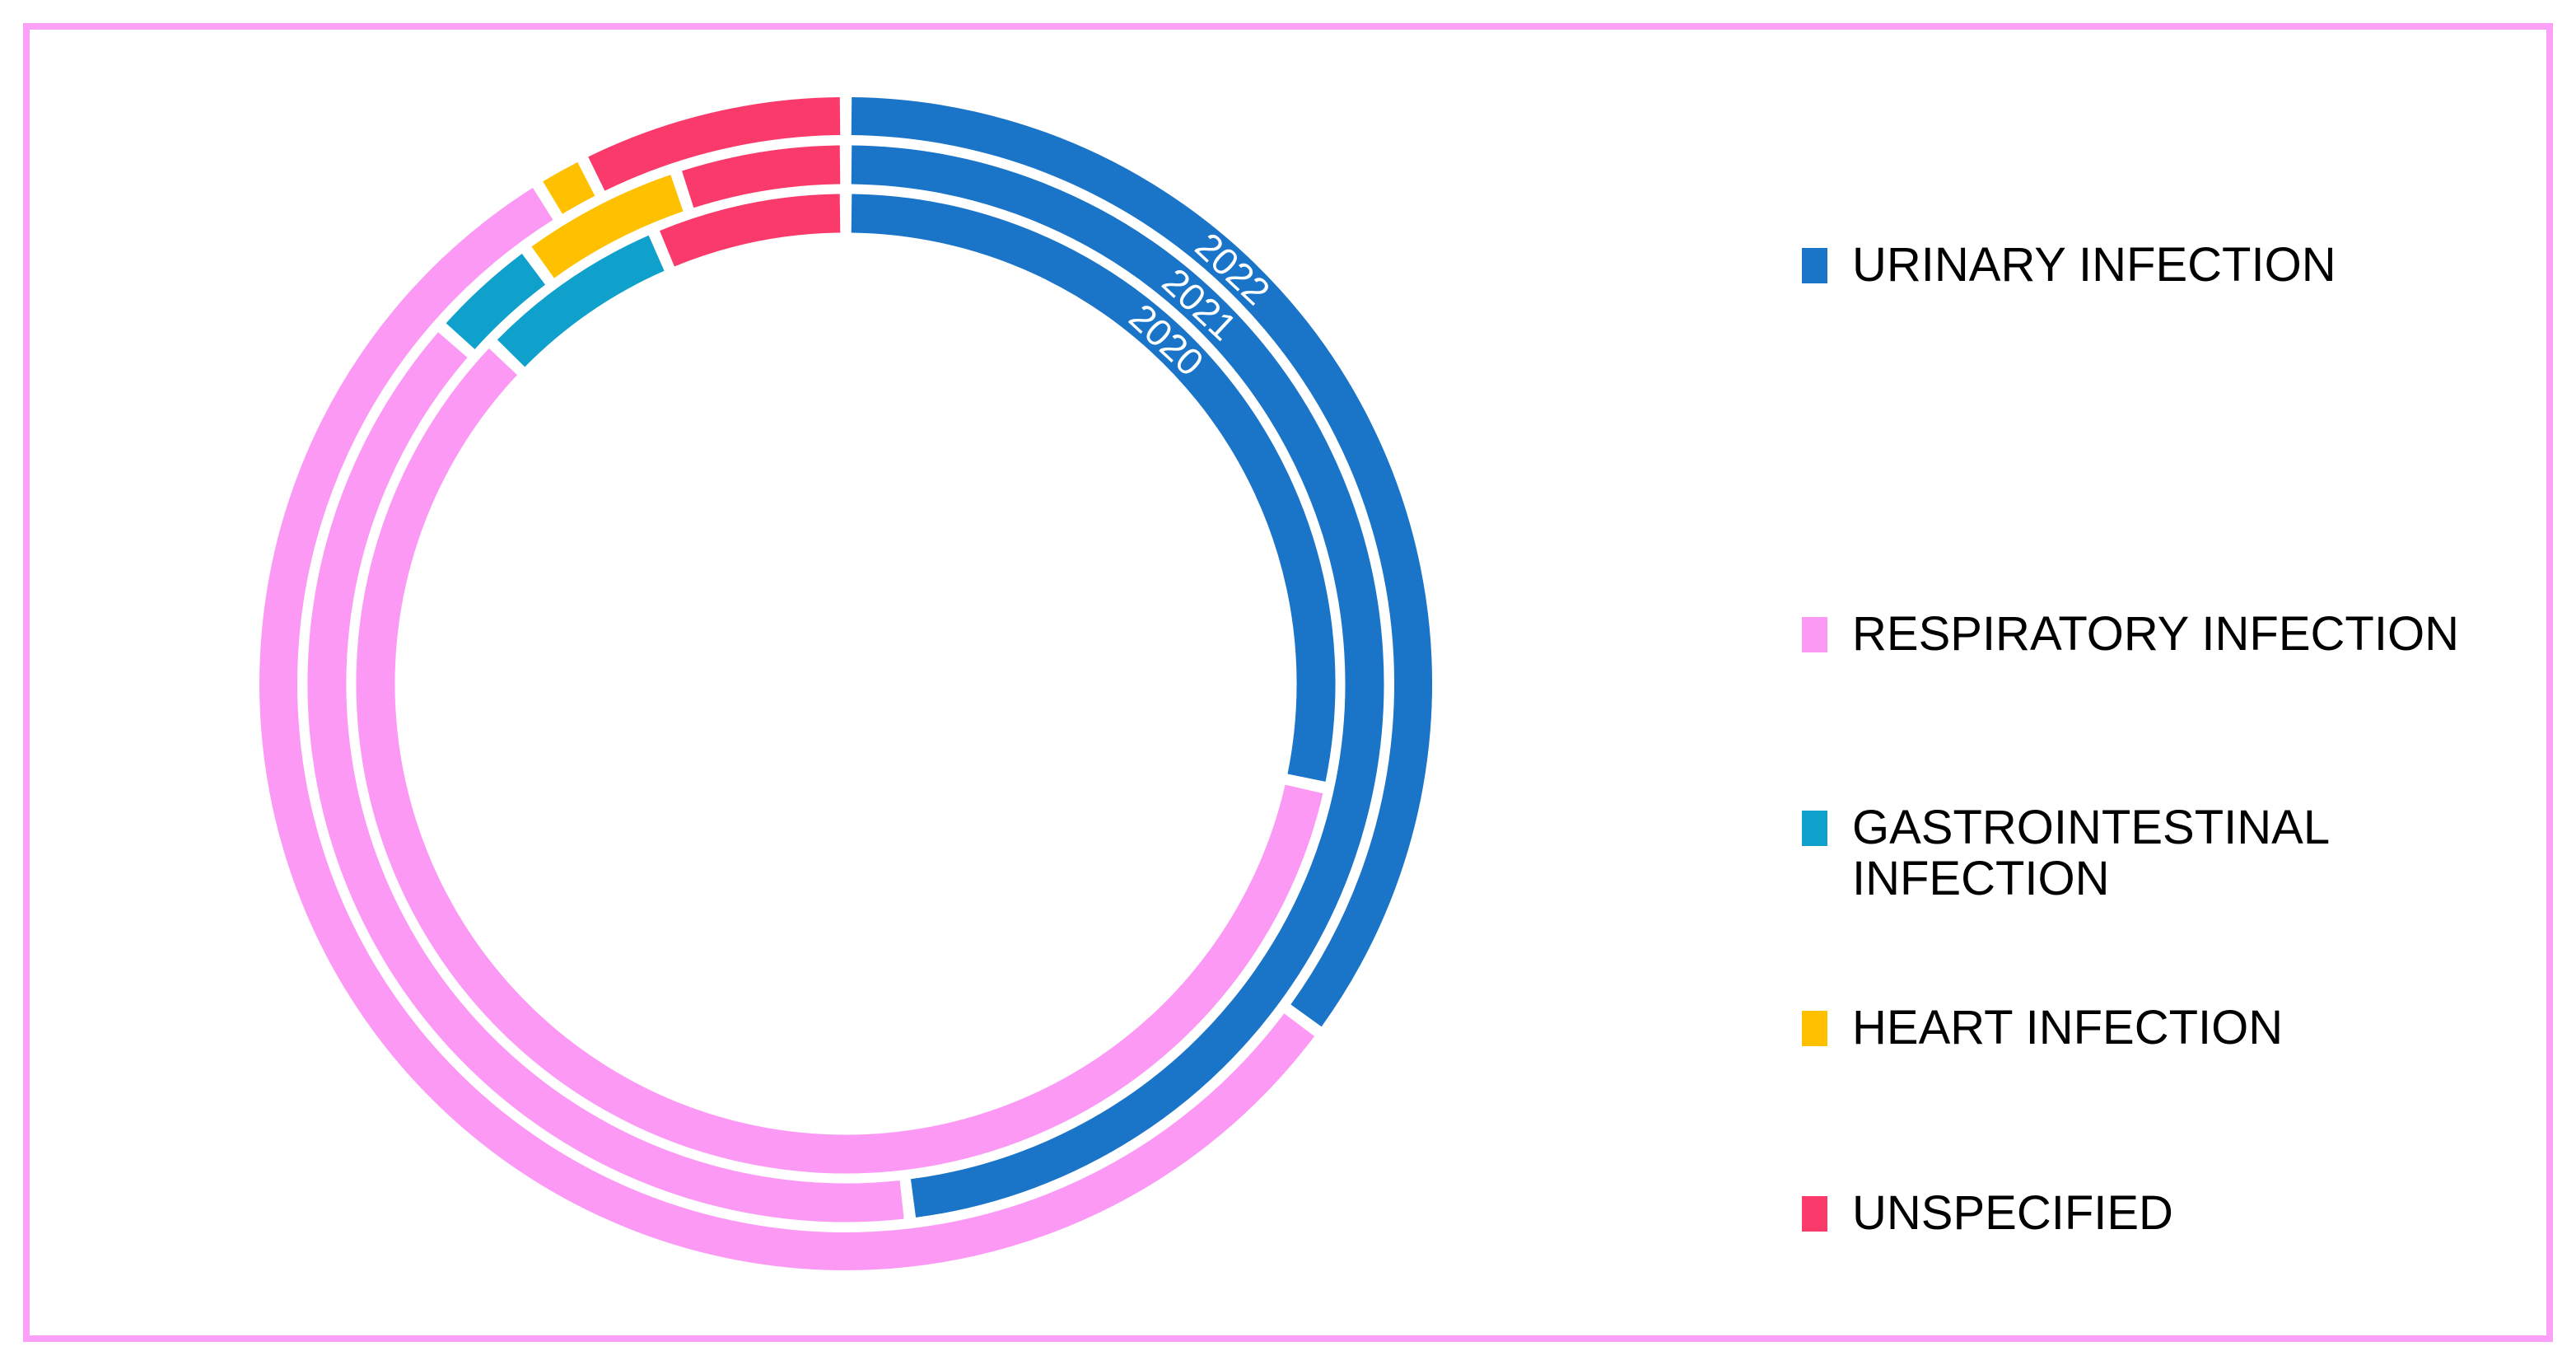 The width and height of the screenshot is (2576, 1365). What do you see at coordinates (2090, 853) in the screenshot?
I see `legend-label: GASTROINTESTINAL INFECTION` at bounding box center [2090, 853].